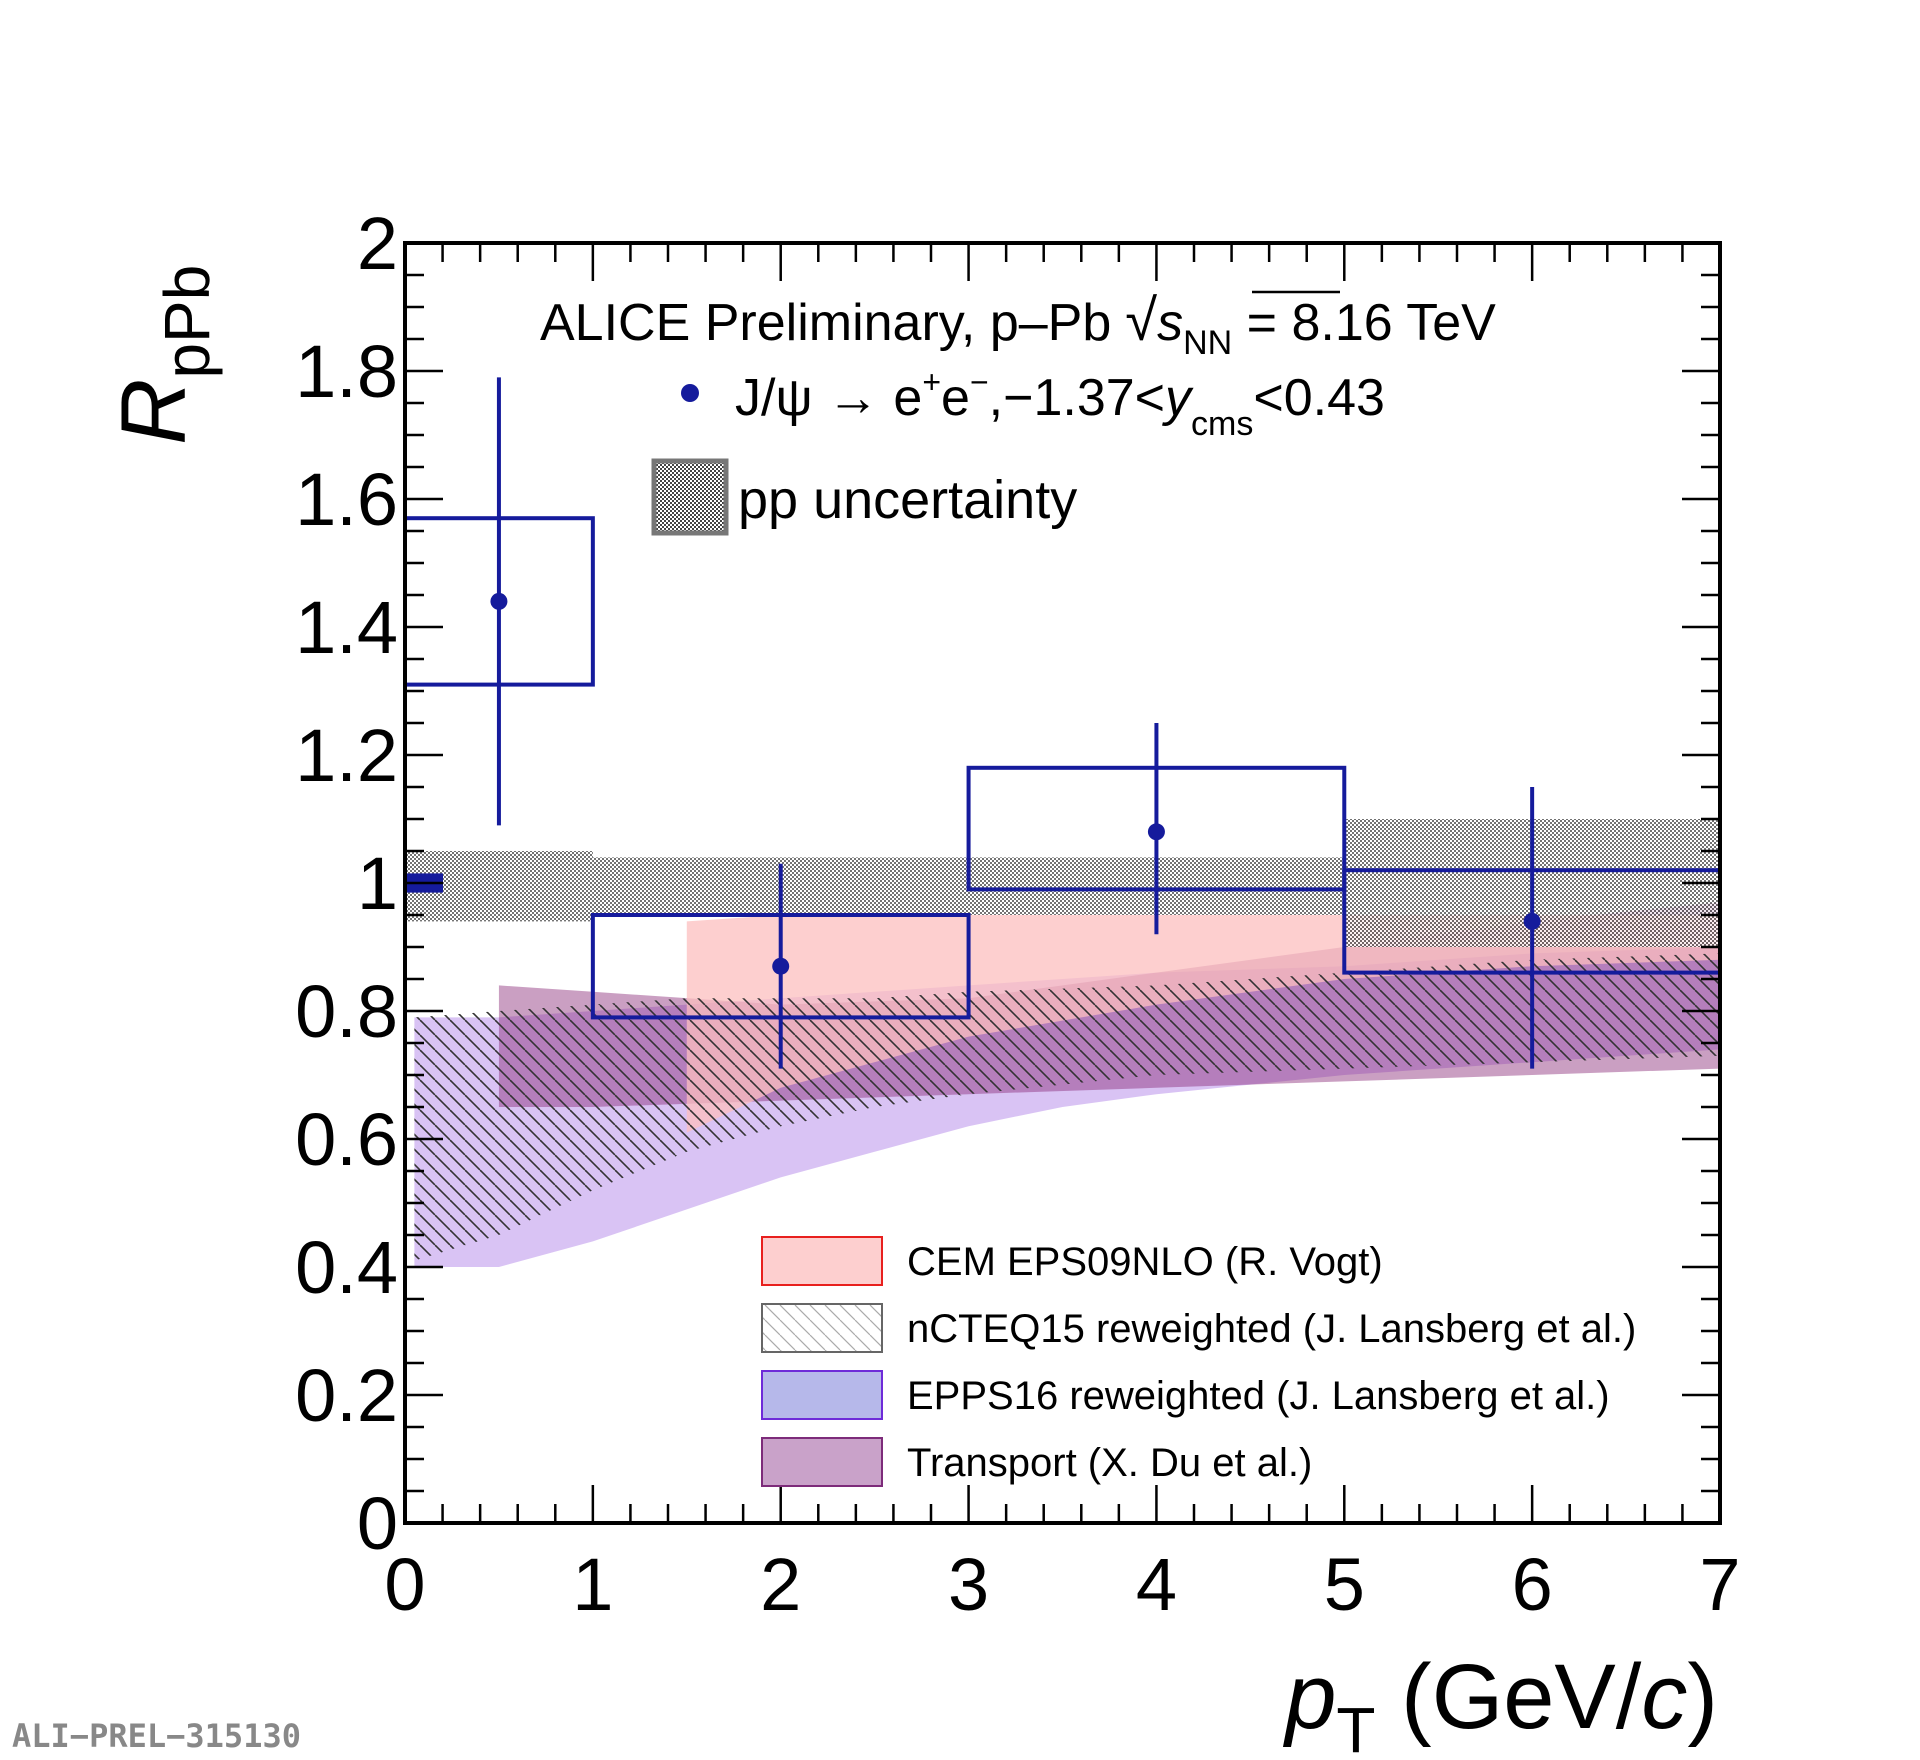 This screenshot has height=1760, width=1920. I want to click on legend-label-epps16-reweighted-j-lansberg-et-al: EPPS16 reweighted (J. Lansberg et al.), so click(1258, 1396).